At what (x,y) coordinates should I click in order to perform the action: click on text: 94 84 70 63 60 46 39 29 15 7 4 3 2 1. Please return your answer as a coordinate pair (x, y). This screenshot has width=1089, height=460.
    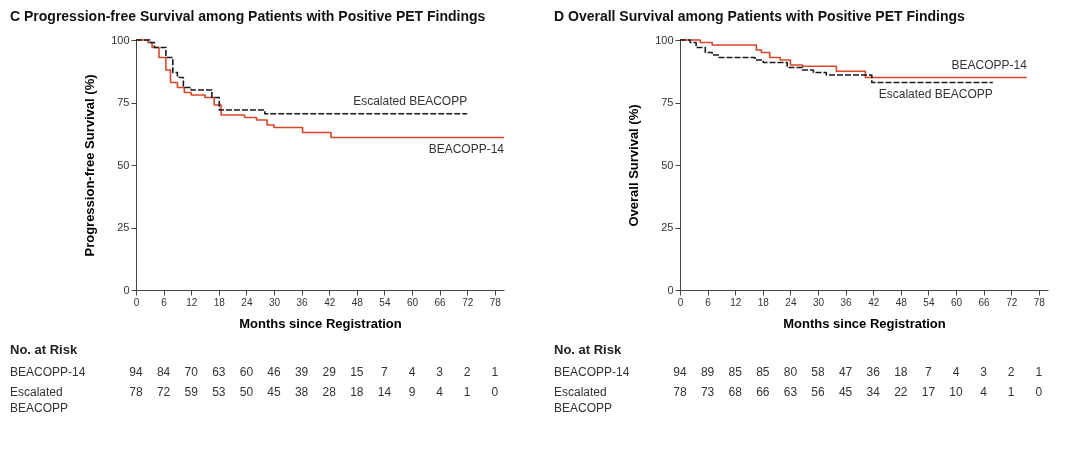
    Looking at the image, I should click on (314, 372).